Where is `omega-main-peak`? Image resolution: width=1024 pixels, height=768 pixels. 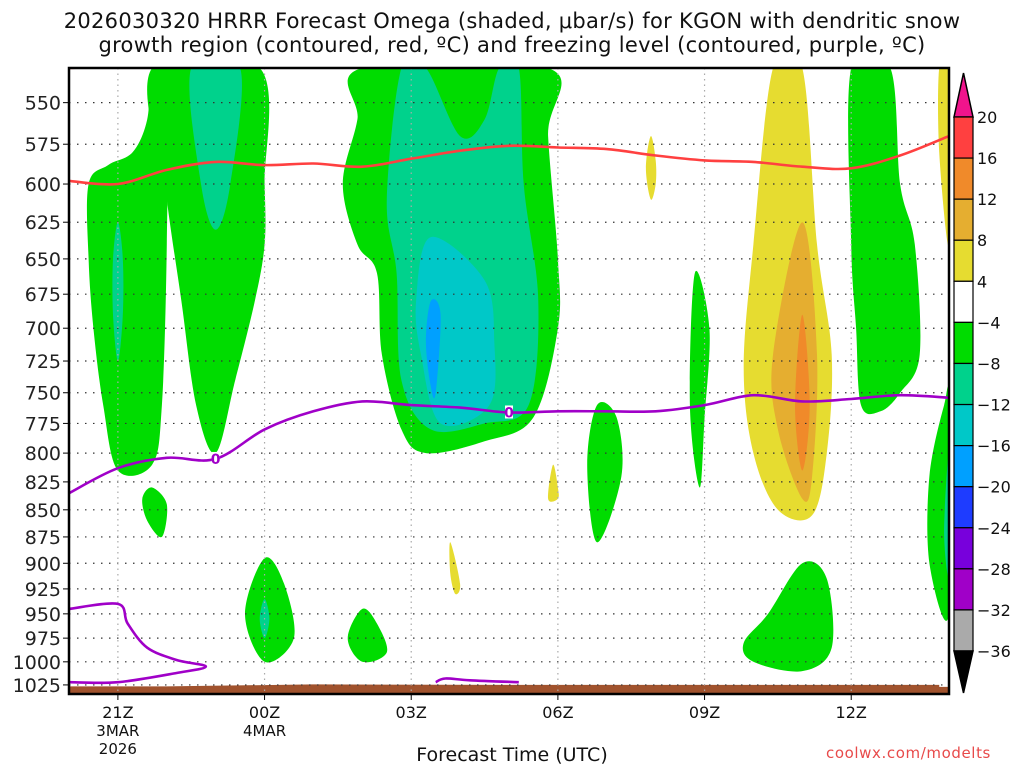
omega-main-peak is located at coordinates (433, 349).